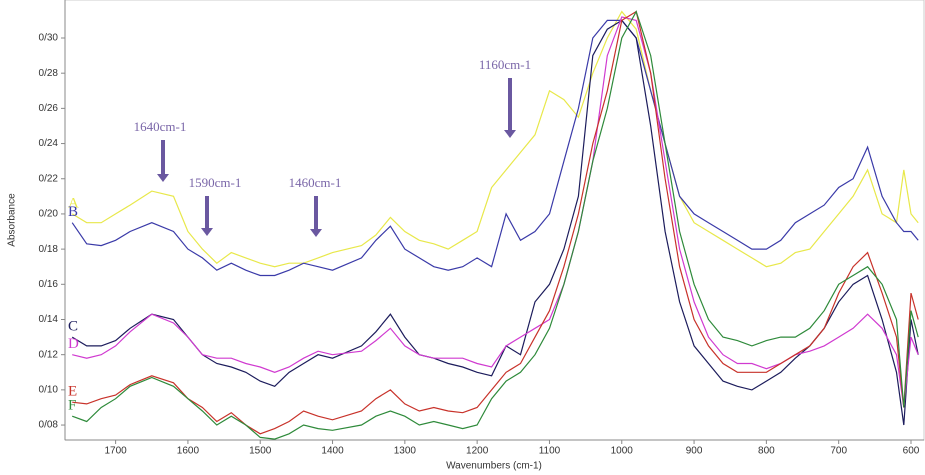  I want to click on y-tick-label: 0/24, so click(49, 143).